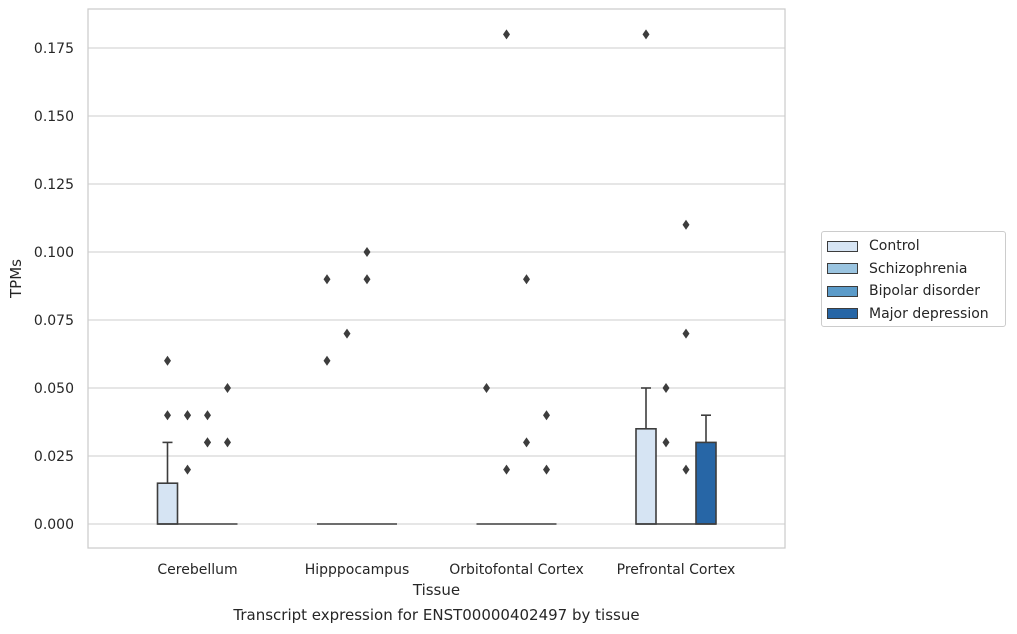 This screenshot has width=1017, height=634. I want to click on legend-swatch-control, so click(842, 246).